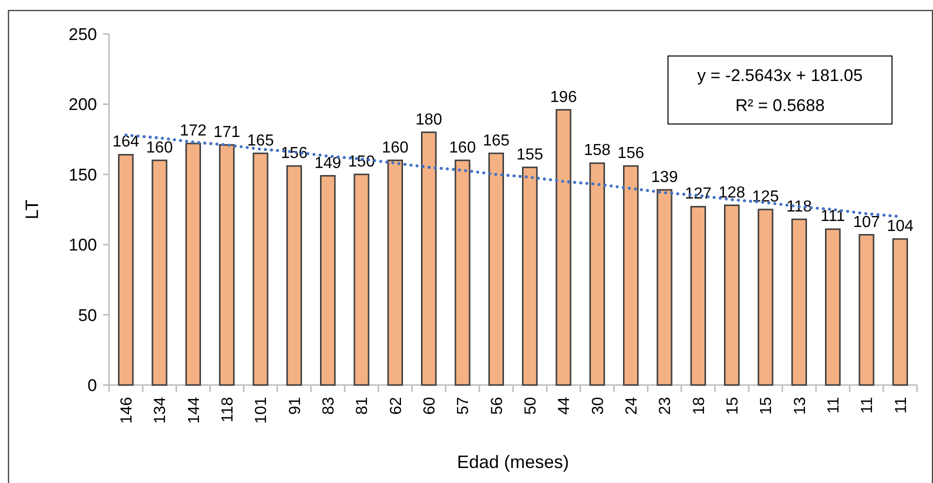 The image size is (933, 483). I want to click on annotation: y = -2.5643x + 181.05, so click(780, 75).